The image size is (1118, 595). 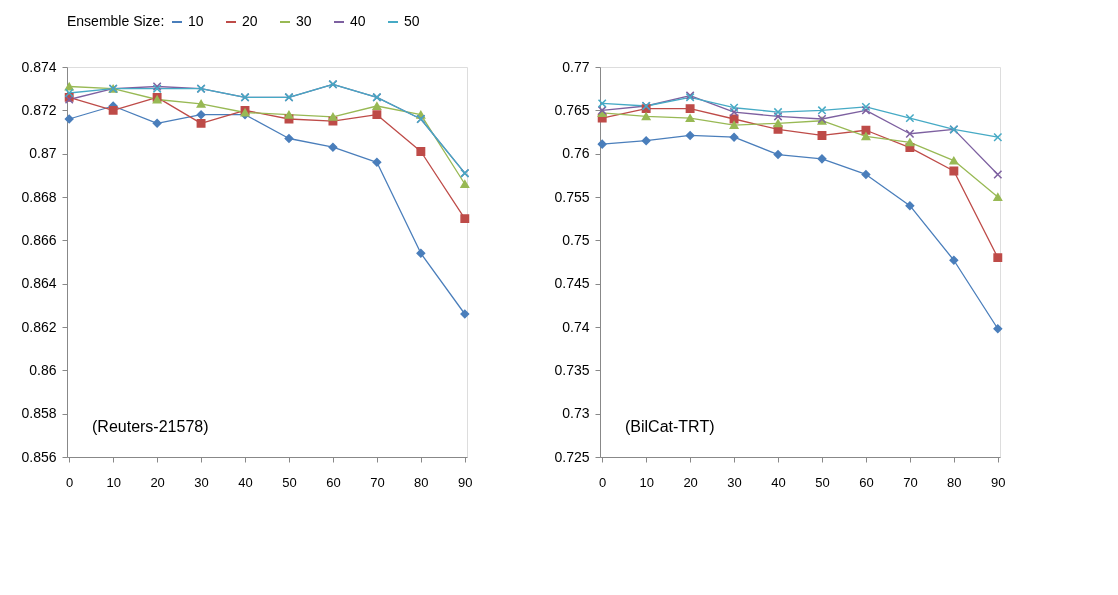 What do you see at coordinates (576, 66) in the screenshot?
I see `y-tick-label: 0.77` at bounding box center [576, 66].